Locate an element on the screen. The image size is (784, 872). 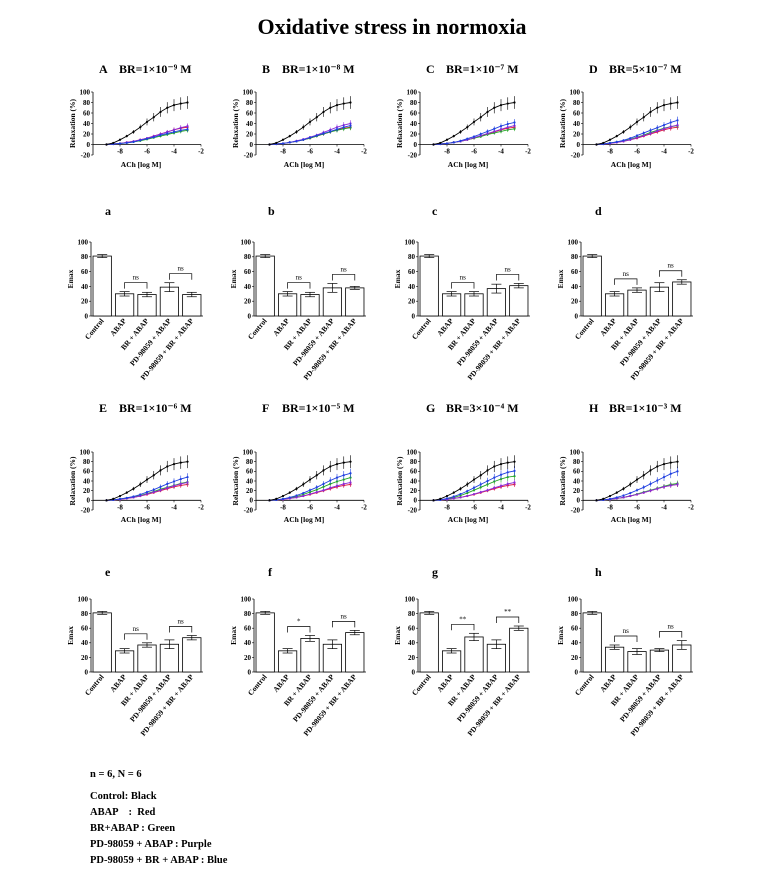
y-axis-label: Relaxation (%) is located at coordinates (562, 480).